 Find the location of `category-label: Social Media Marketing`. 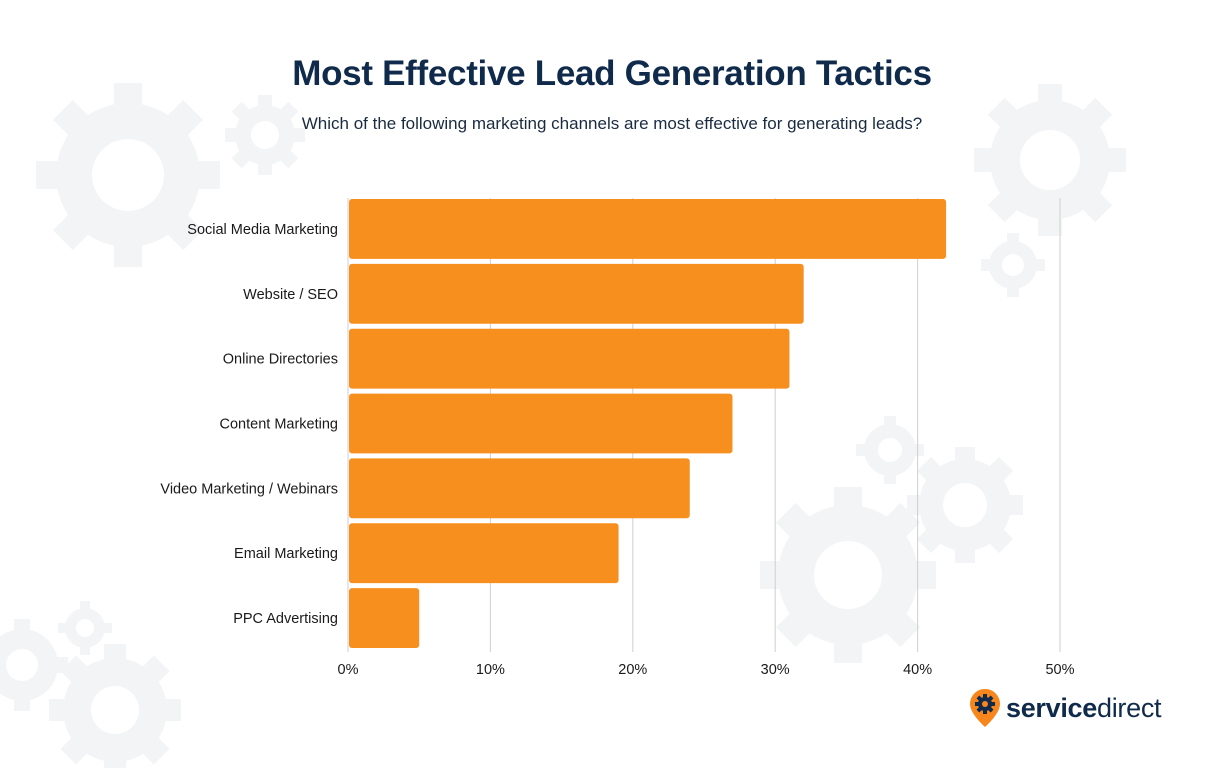

category-label: Social Media Marketing is located at coordinates (262, 230).